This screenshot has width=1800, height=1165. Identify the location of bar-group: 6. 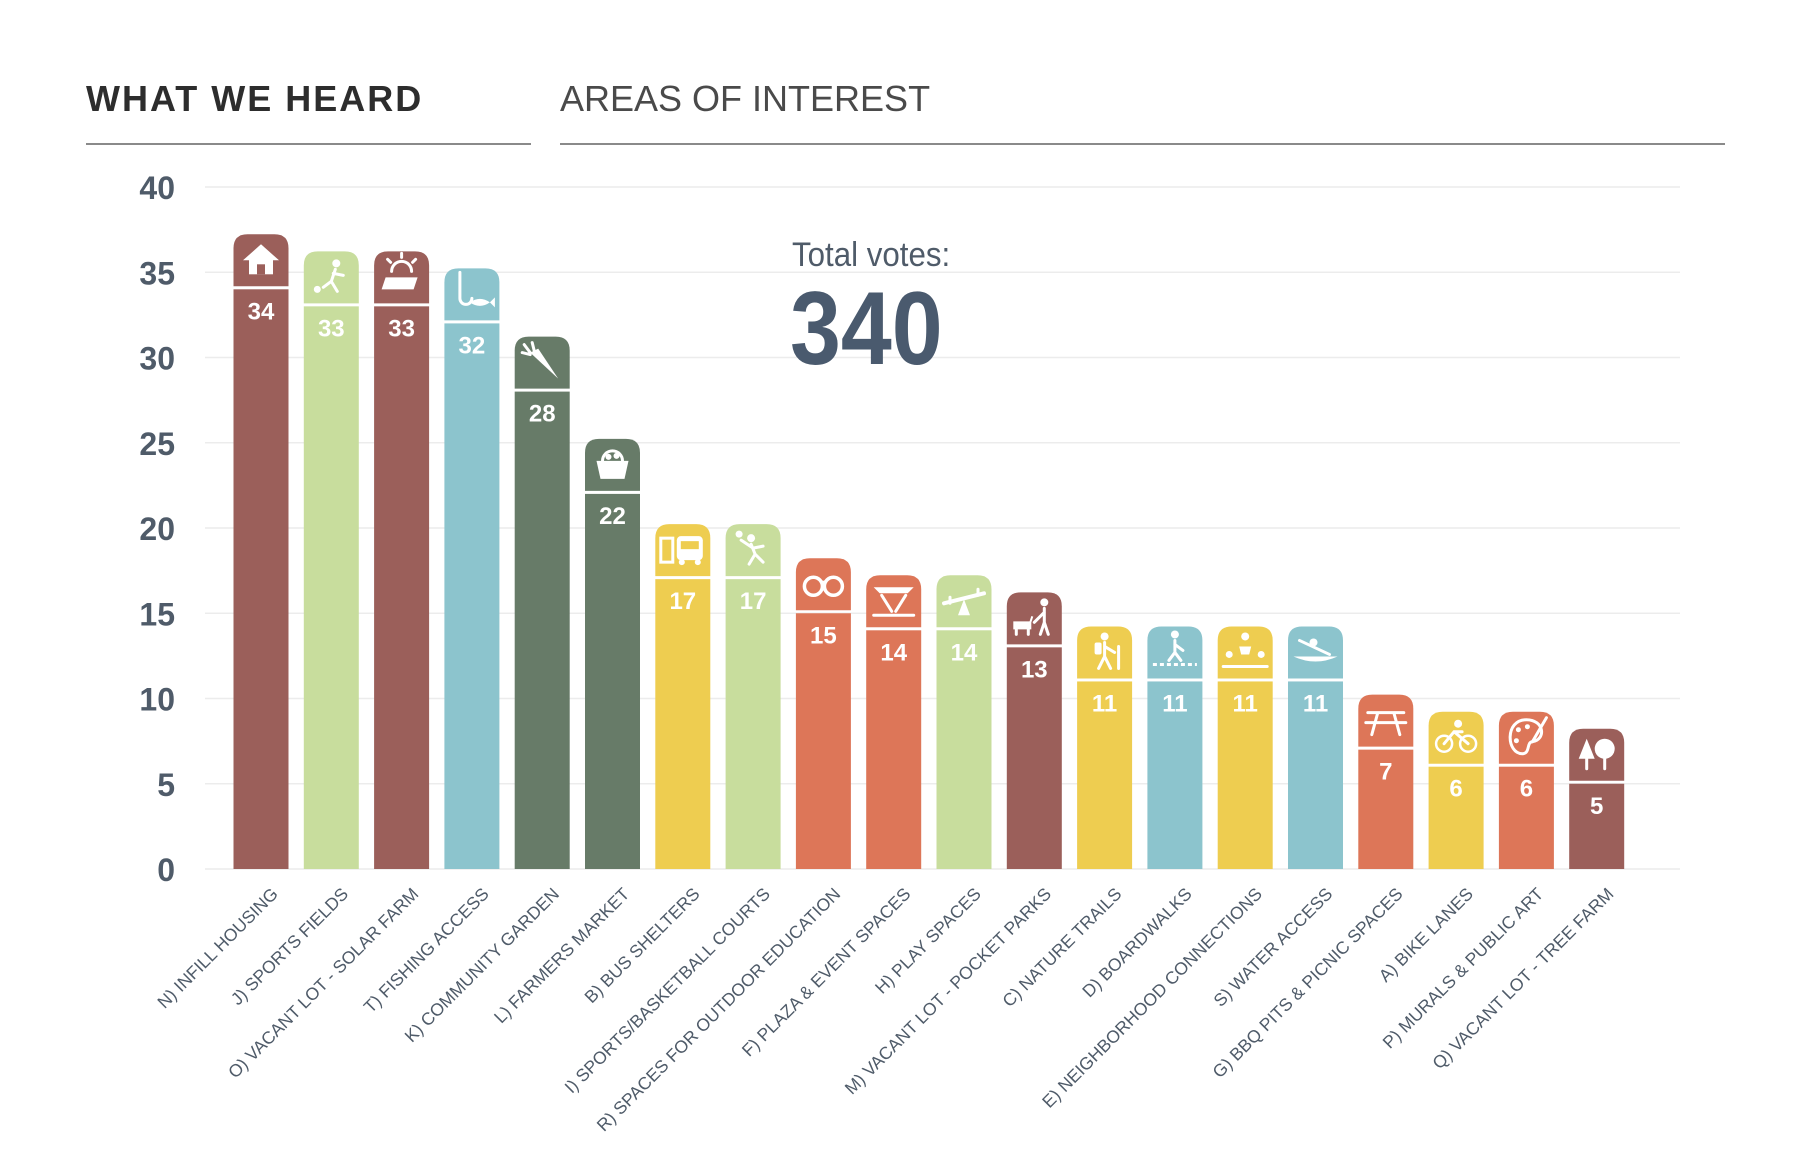
(1456, 790).